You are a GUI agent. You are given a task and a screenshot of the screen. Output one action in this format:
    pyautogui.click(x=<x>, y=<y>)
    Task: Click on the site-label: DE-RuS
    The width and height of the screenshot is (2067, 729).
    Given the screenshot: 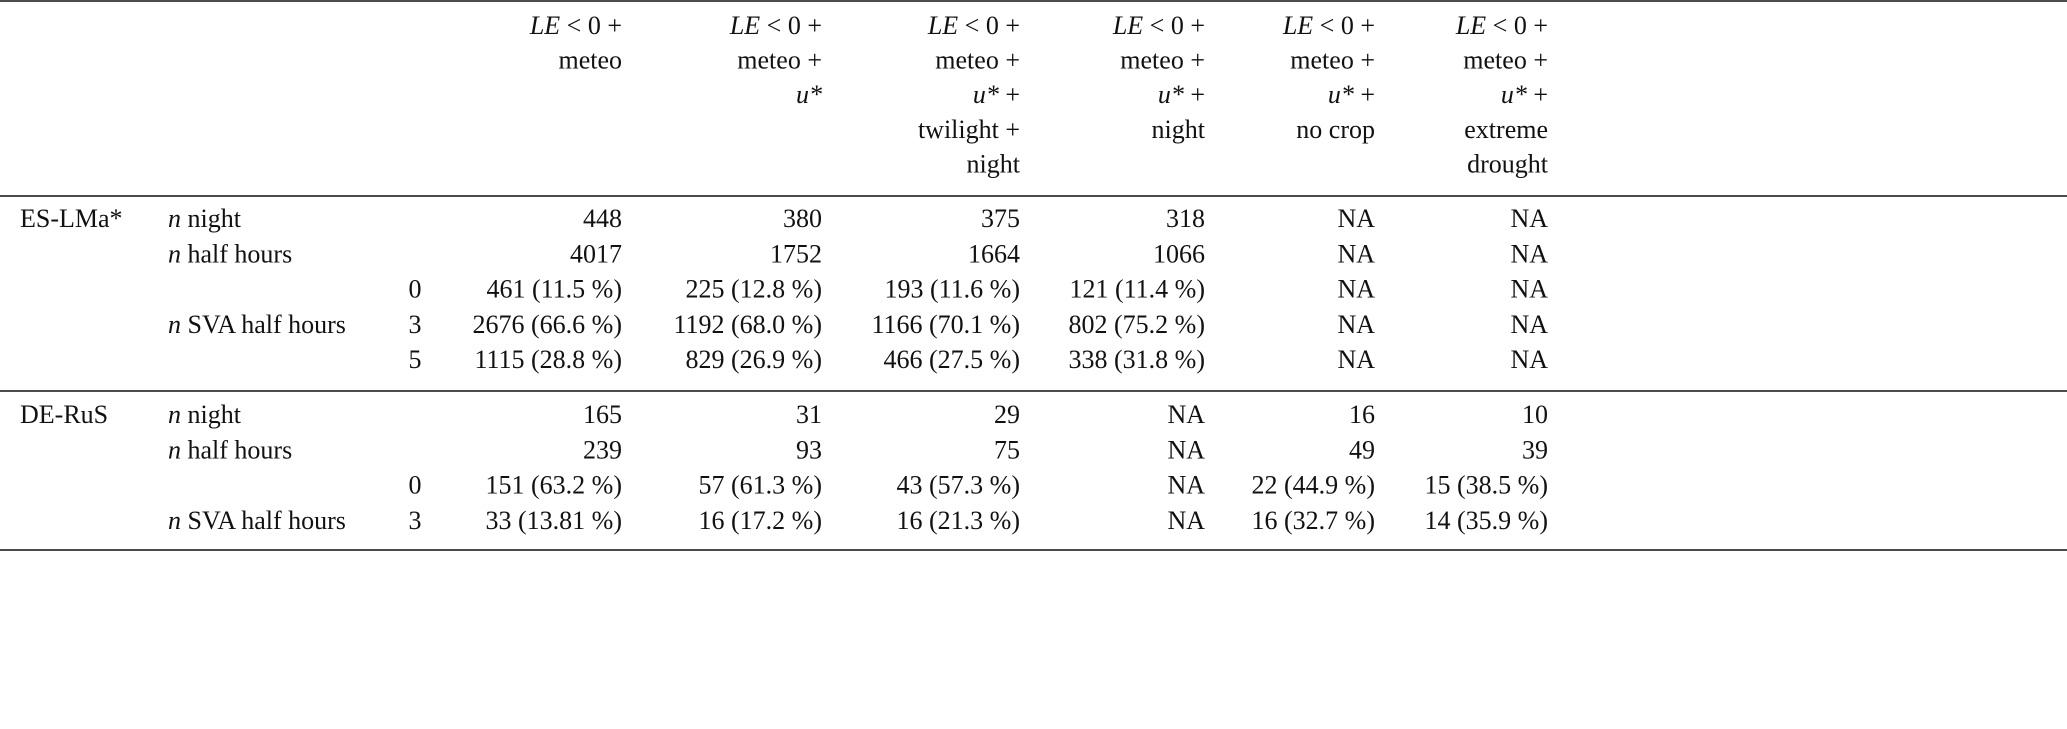 What is the action you would take?
    pyautogui.click(x=64, y=414)
    